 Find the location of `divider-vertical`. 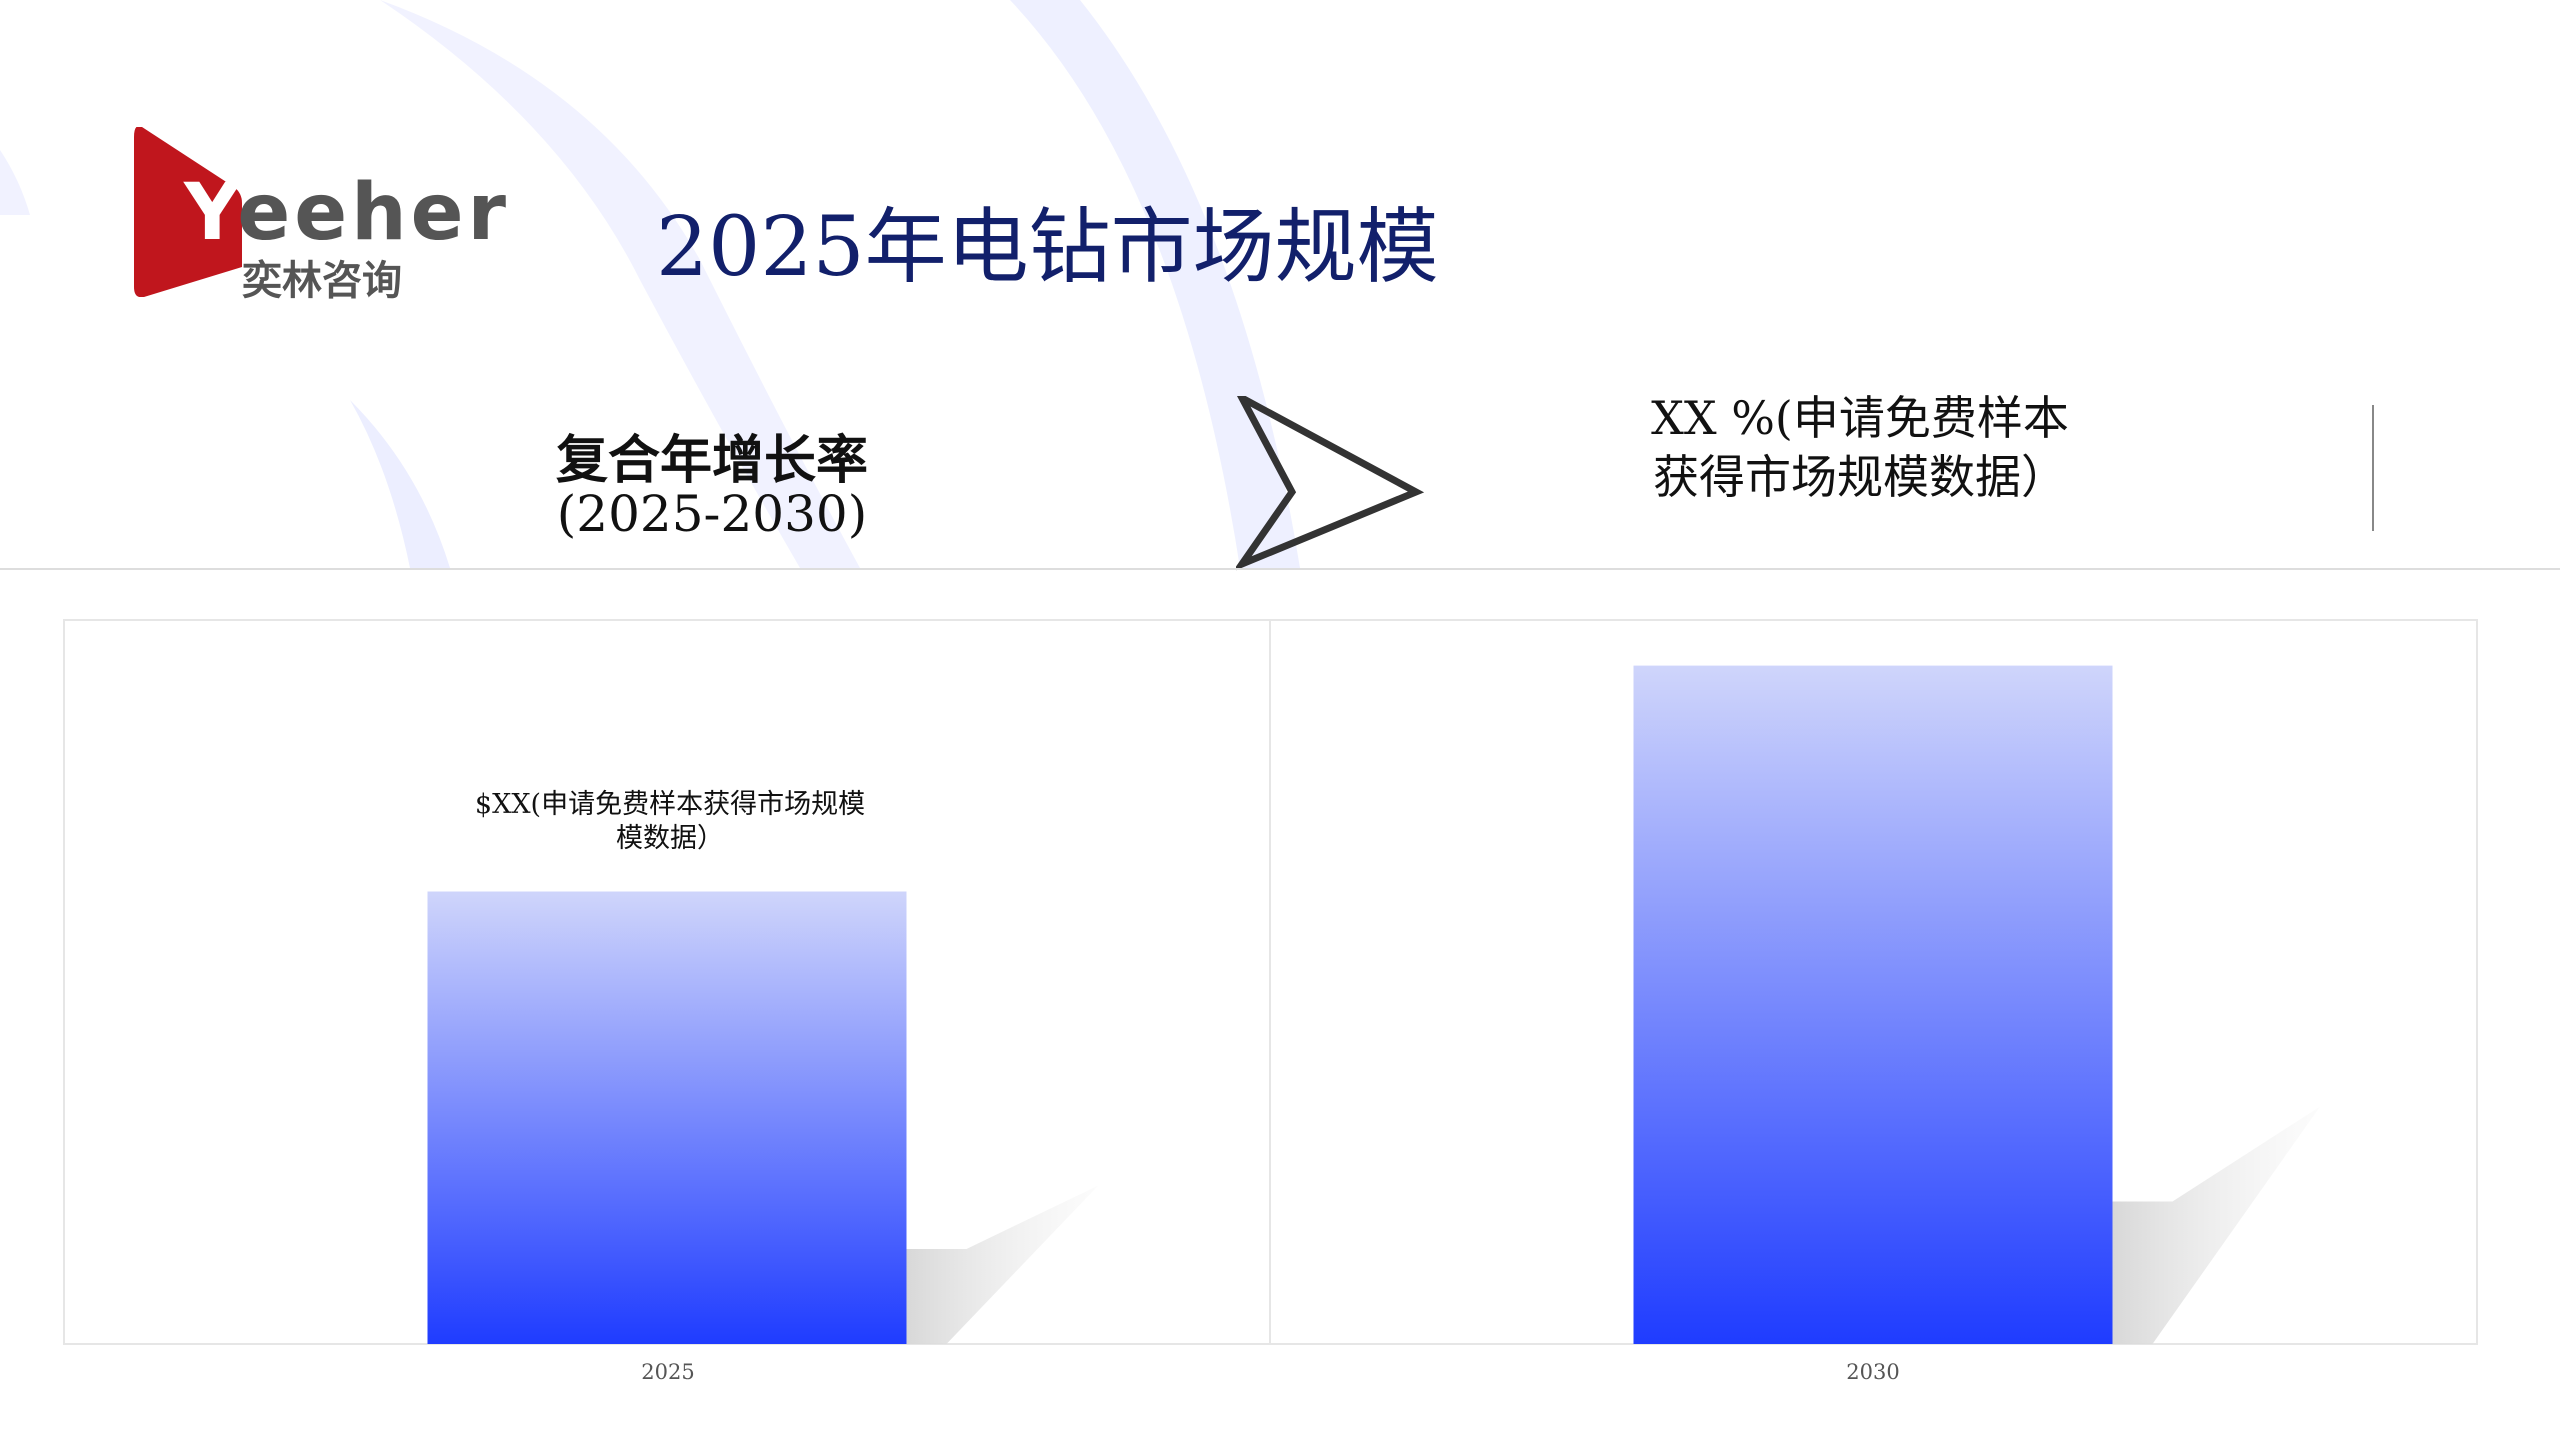

divider-vertical is located at coordinates (2373, 468).